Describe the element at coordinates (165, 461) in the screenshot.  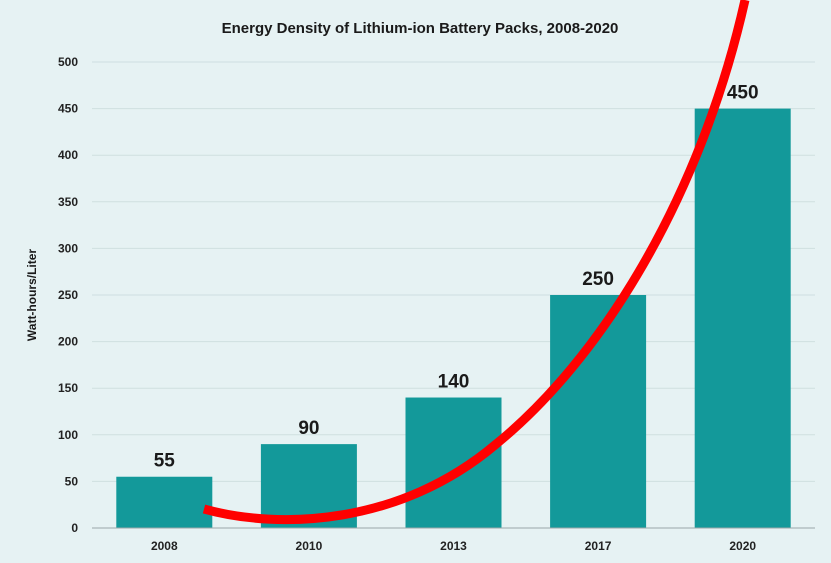
I see `value-label-2008: 55` at that location.